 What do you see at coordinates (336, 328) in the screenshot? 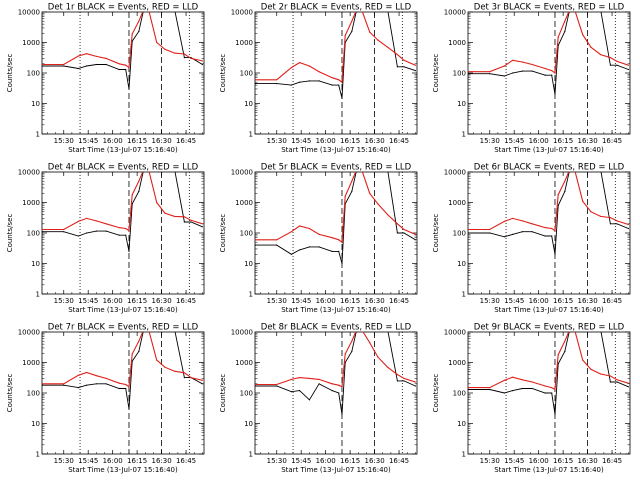
I see `panel-title: Det 8r BLACK = Events, RED = LLD` at bounding box center [336, 328].